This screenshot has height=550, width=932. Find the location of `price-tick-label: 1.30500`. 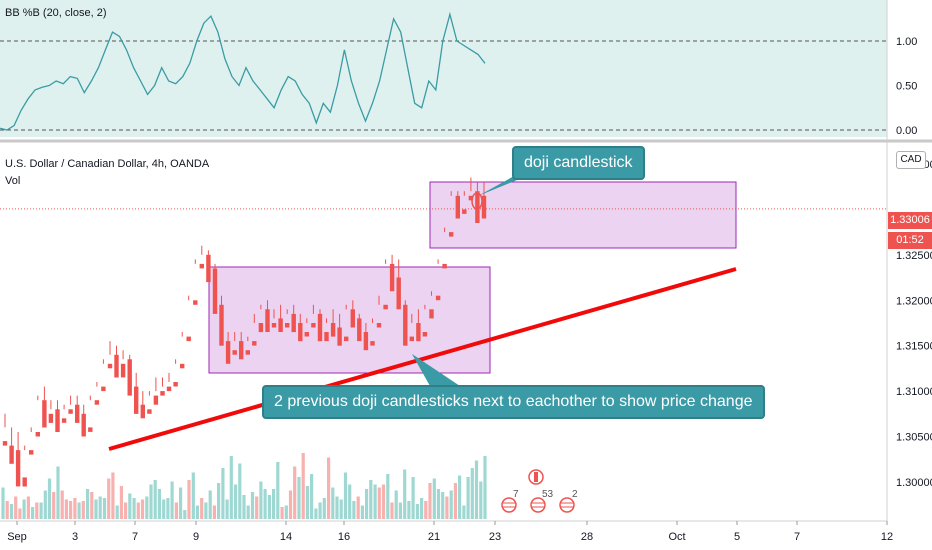

price-tick-label: 1.30500 is located at coordinates (914, 438).